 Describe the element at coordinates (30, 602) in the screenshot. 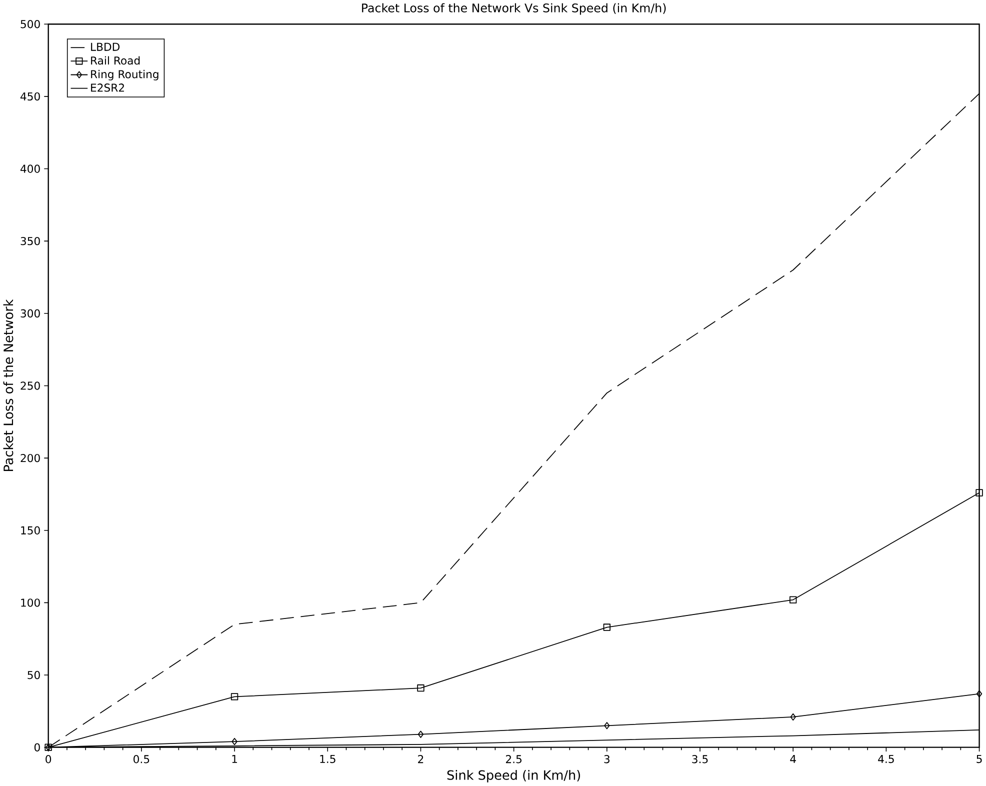

I see `y-tick-label: 100` at that location.